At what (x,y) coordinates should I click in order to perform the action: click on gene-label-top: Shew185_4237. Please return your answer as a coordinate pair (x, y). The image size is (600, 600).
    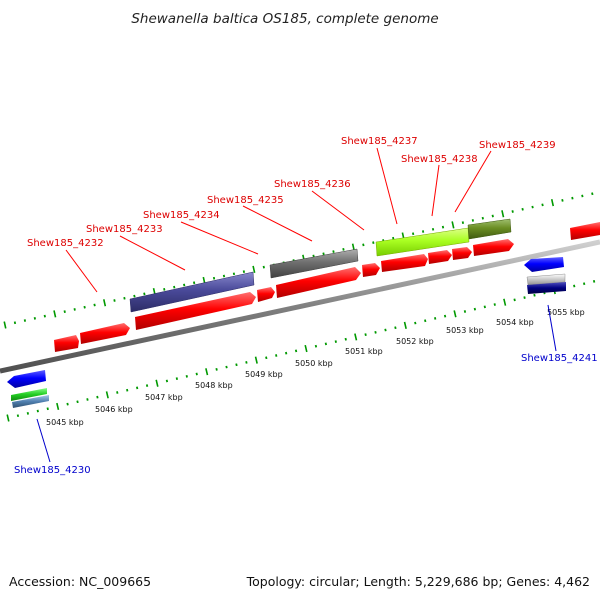
    Looking at the image, I should click on (379, 141).